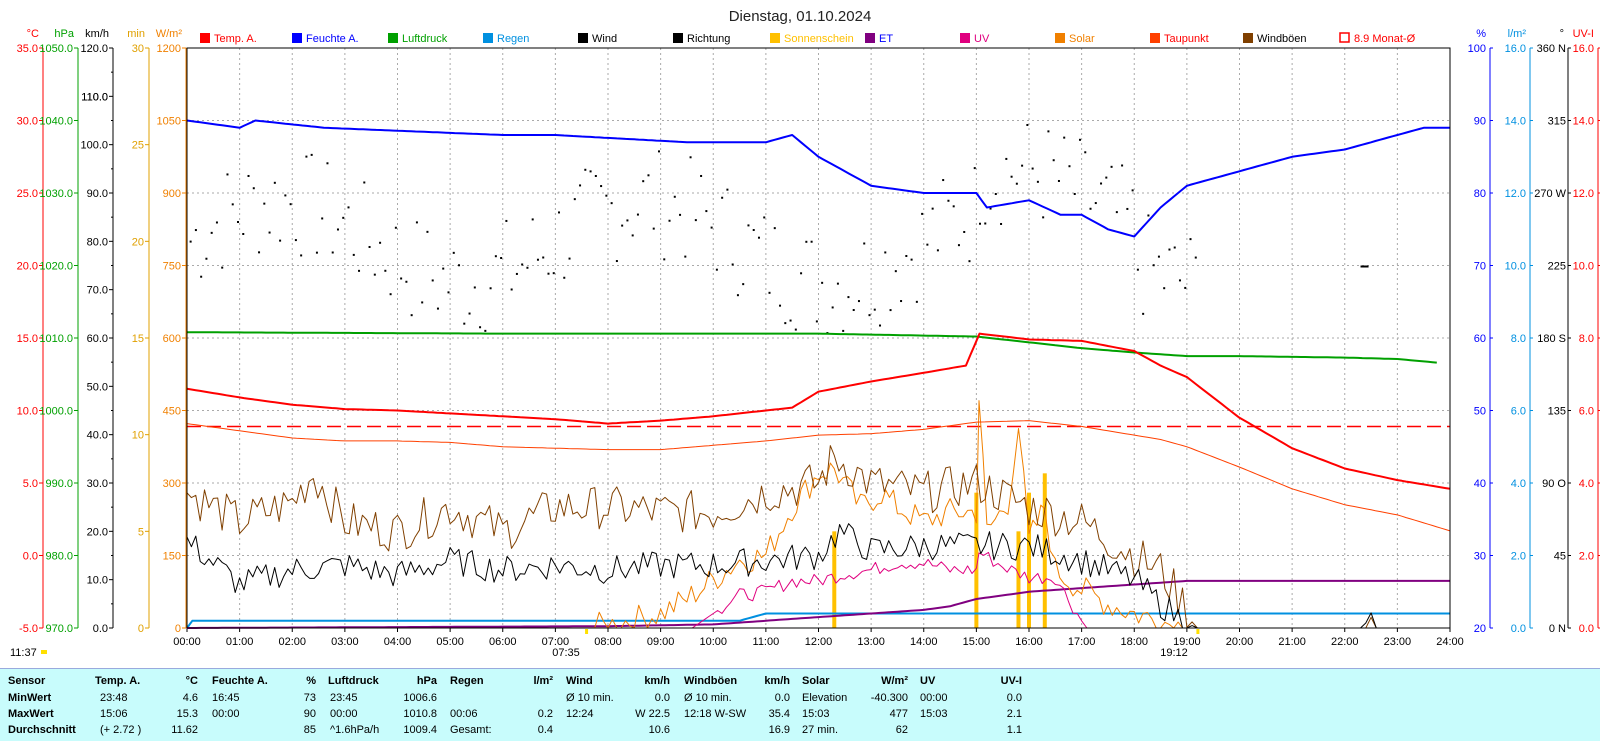  I want to click on axis-tick-label: 1050, so click(169, 122).